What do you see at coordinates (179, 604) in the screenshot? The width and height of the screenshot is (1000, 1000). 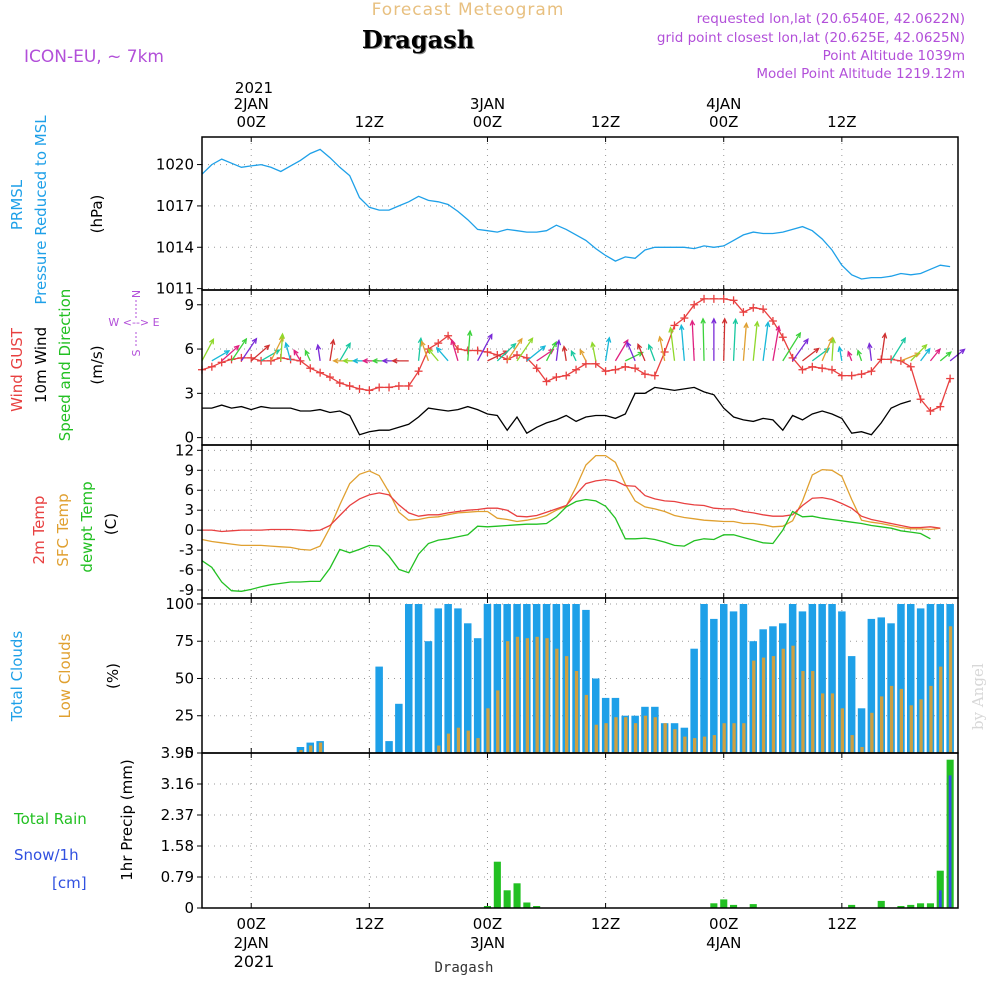 I see `clouds-ytick-label: 100` at bounding box center [179, 604].